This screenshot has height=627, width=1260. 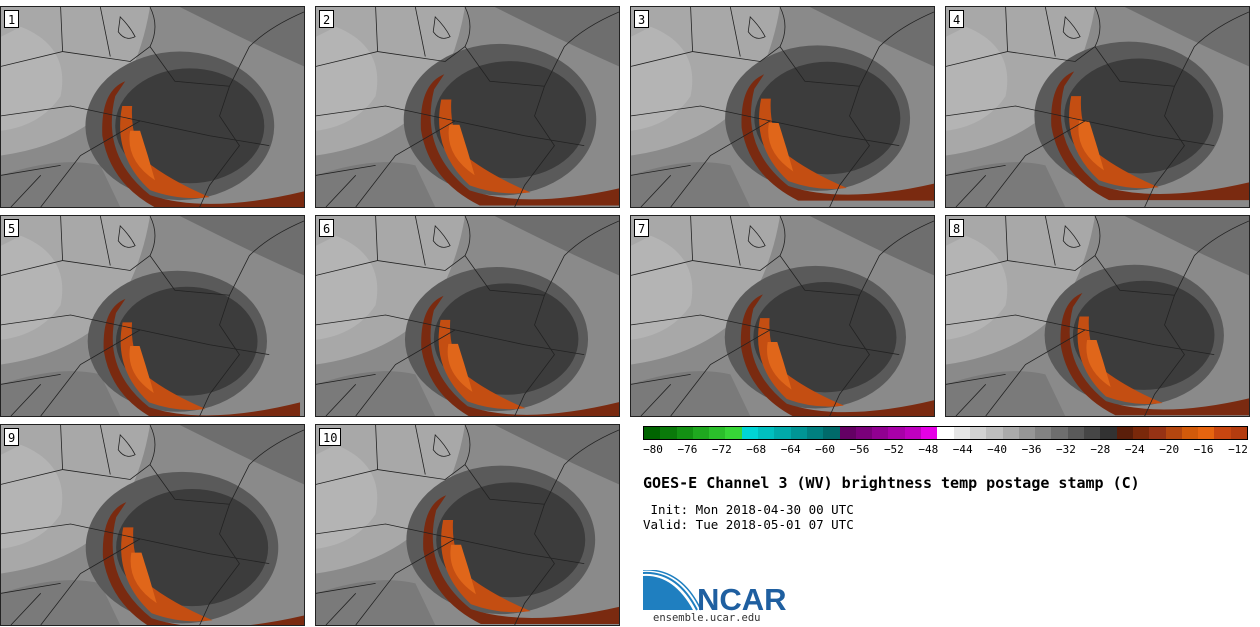 What do you see at coordinates (653, 449) in the screenshot?
I see `colorbar-tick-label: −80` at bounding box center [653, 449].